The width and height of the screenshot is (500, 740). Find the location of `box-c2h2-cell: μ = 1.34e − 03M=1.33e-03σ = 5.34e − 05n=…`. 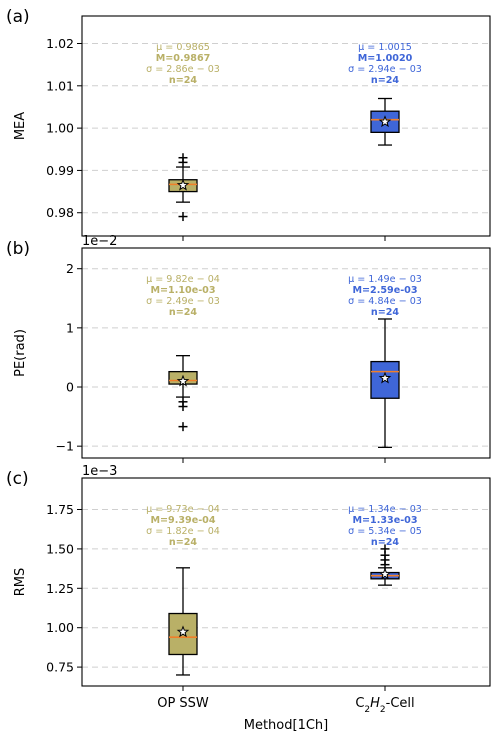

box-c2h2-cell: μ = 1.34e − 03M=1.33e-03σ = 5.34e − 05n=… is located at coordinates (385, 545).